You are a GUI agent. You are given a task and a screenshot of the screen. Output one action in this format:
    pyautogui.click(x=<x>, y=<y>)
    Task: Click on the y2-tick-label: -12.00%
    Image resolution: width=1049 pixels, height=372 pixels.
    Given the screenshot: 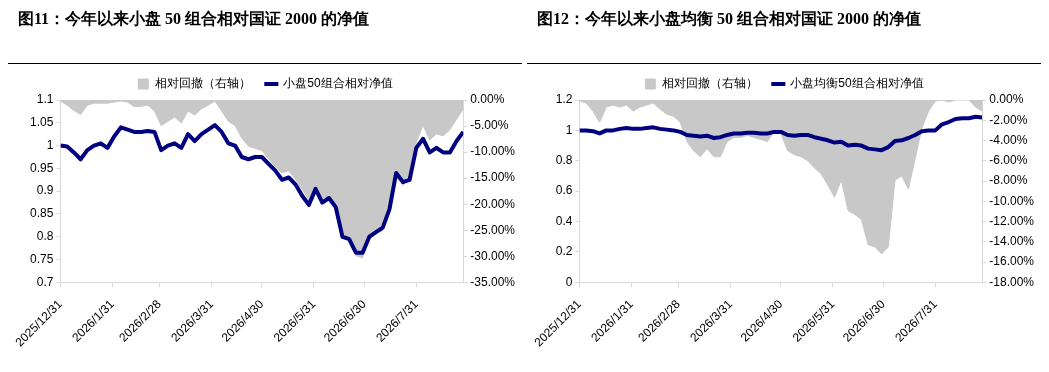 What is the action you would take?
    pyautogui.click(x=1012, y=220)
    